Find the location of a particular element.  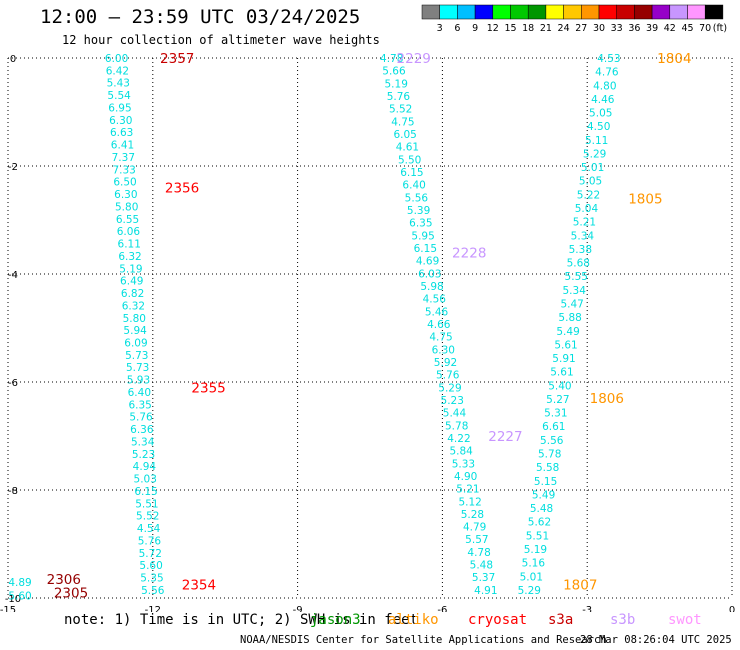

wave-height-point: 6.55 is located at coordinates (127, 220).